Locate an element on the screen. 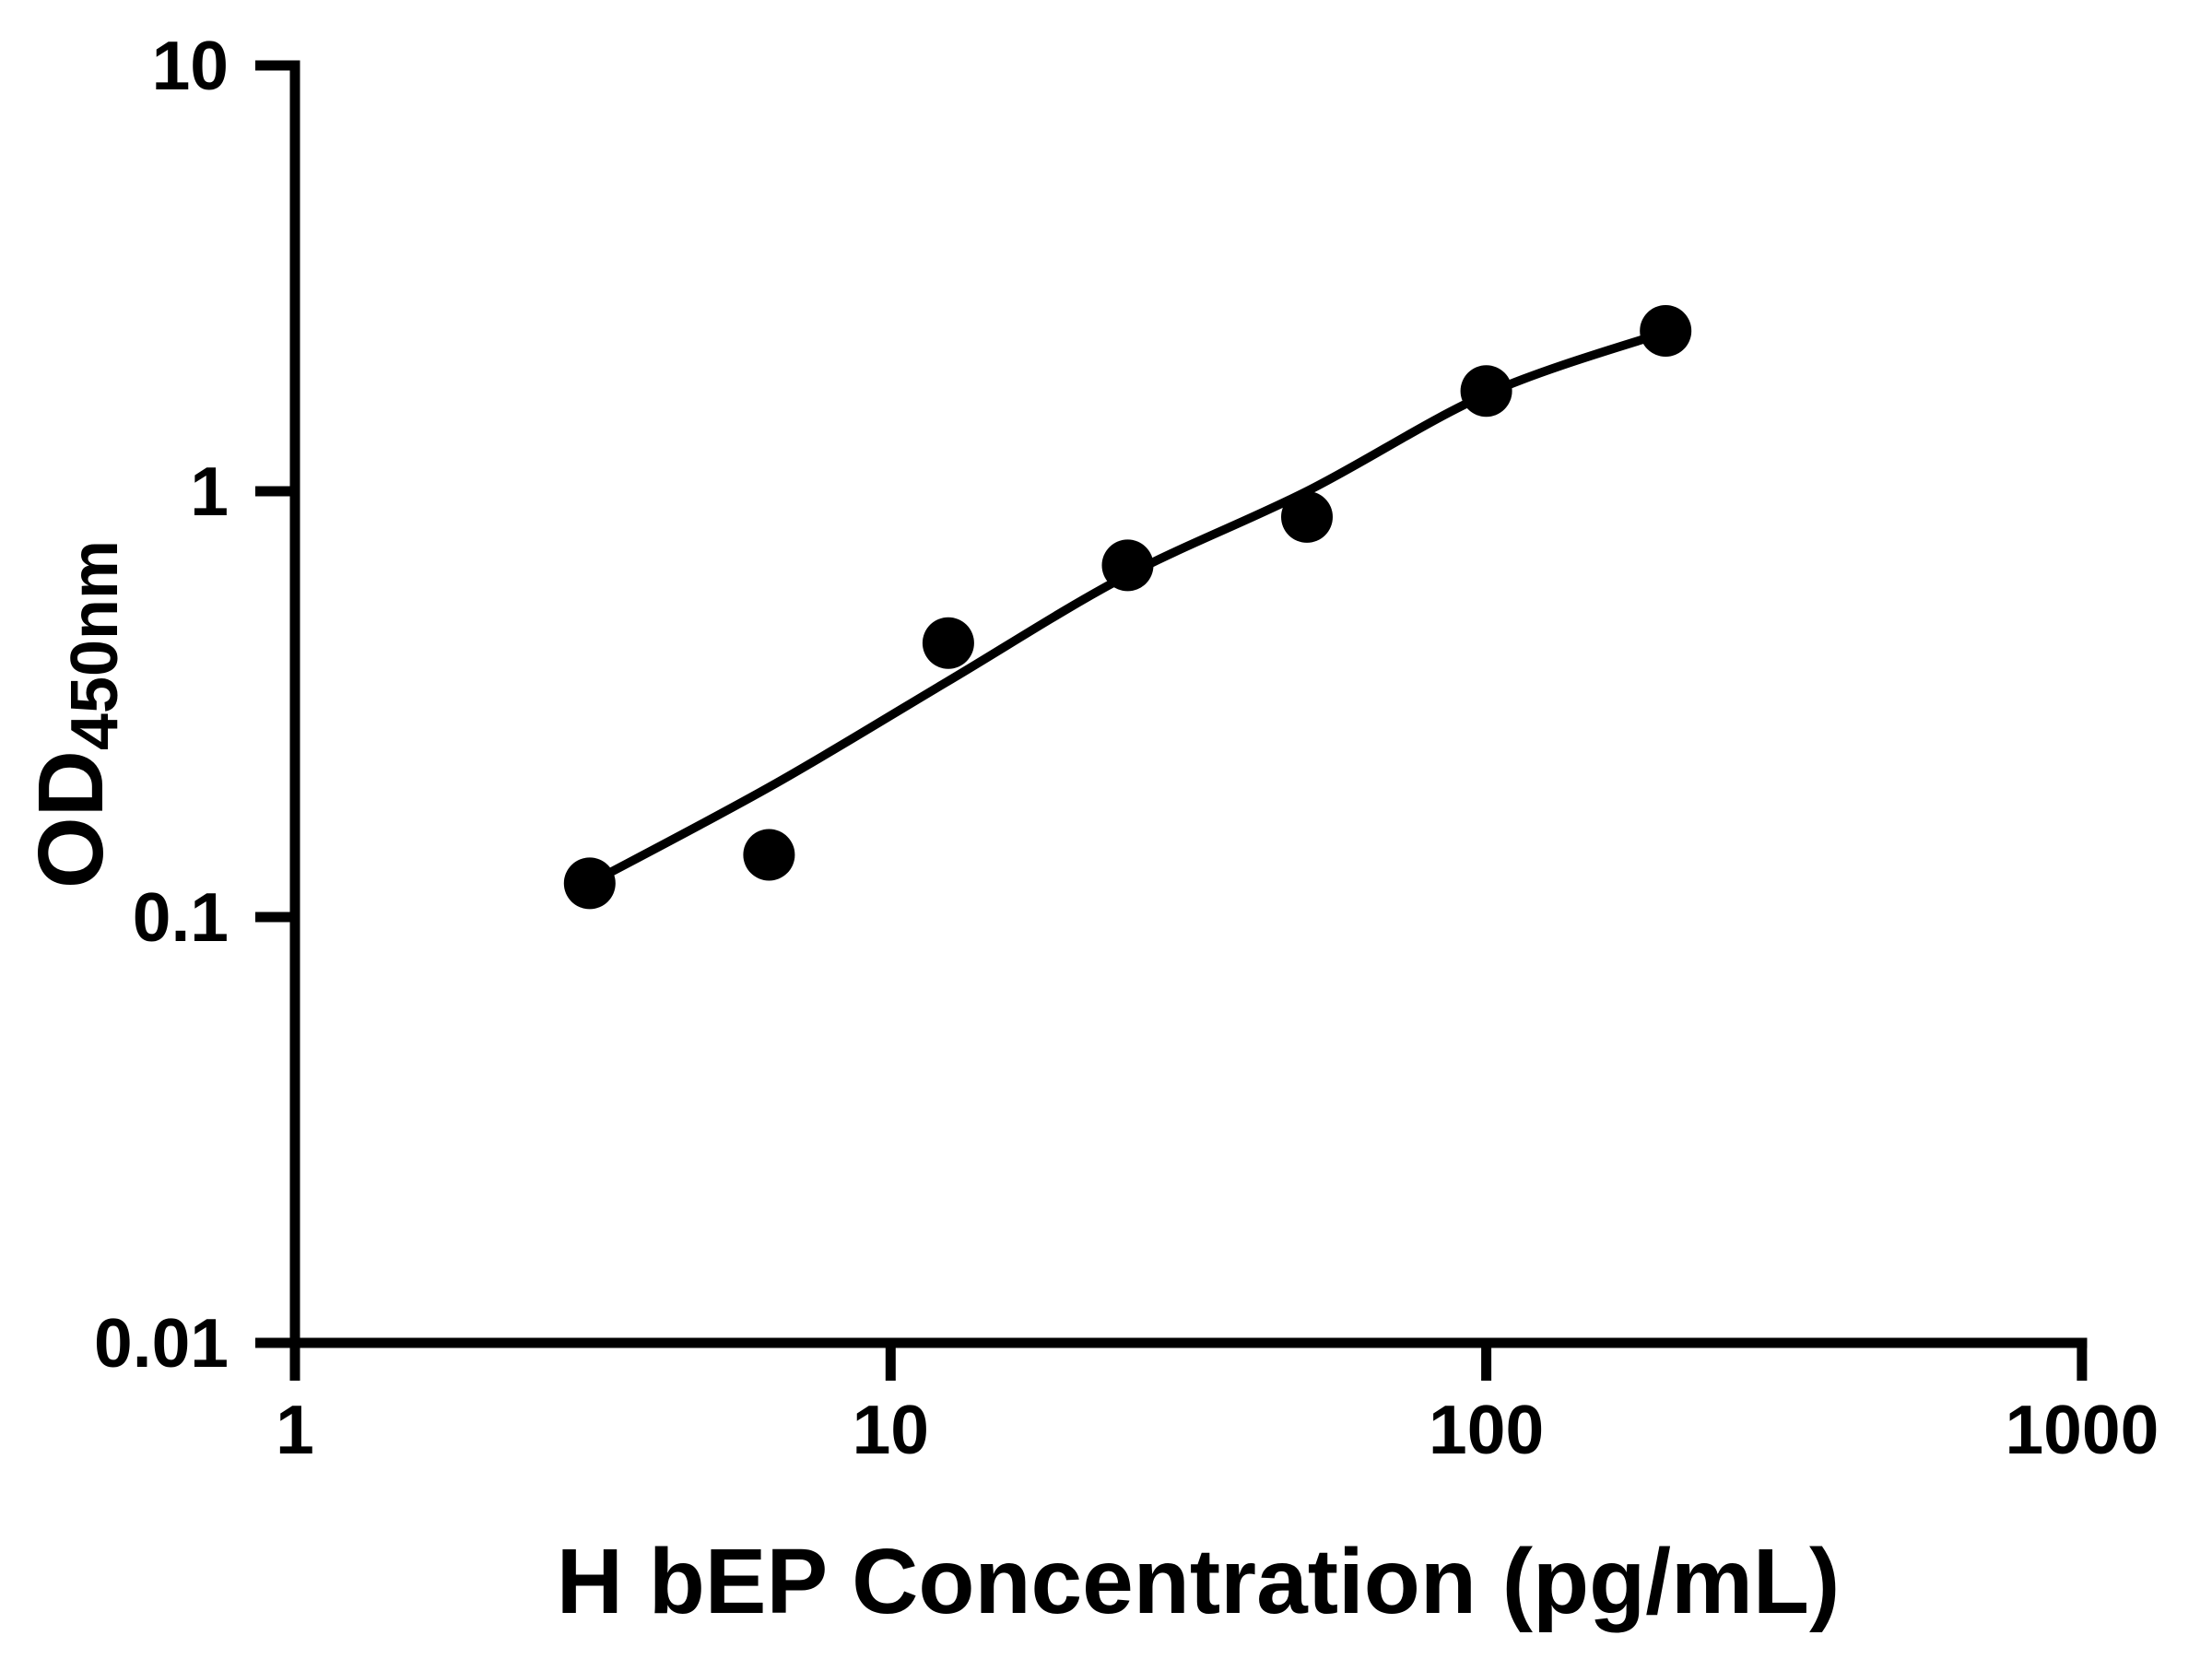  y-axis-title-main: OD is located at coordinates (70, 819).